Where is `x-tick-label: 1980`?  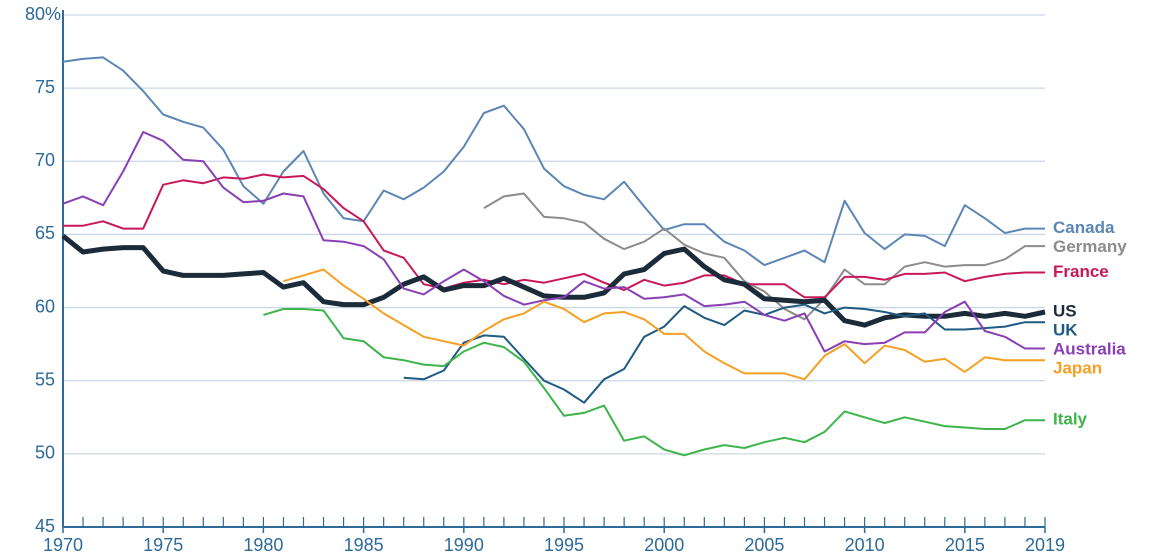
x-tick-label: 1980 is located at coordinates (263, 545).